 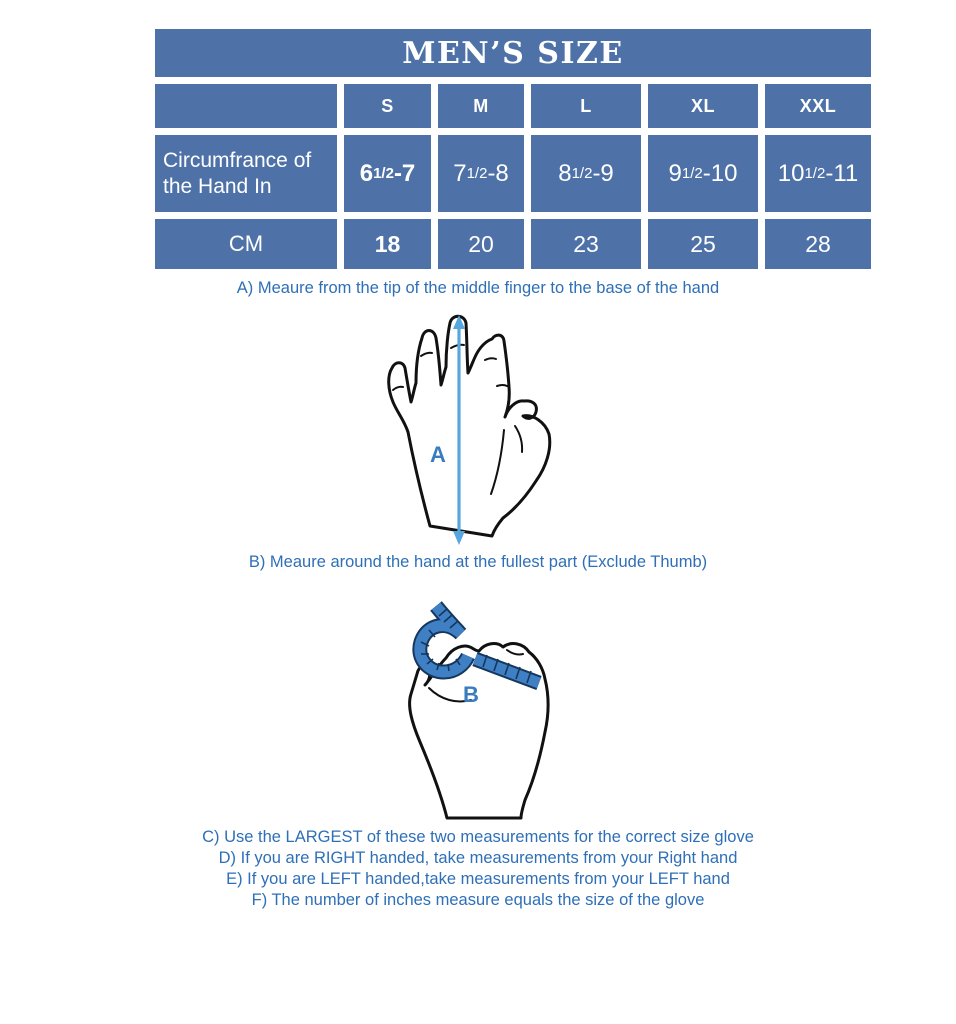 I want to click on fist-outline, so click(x=479, y=731).